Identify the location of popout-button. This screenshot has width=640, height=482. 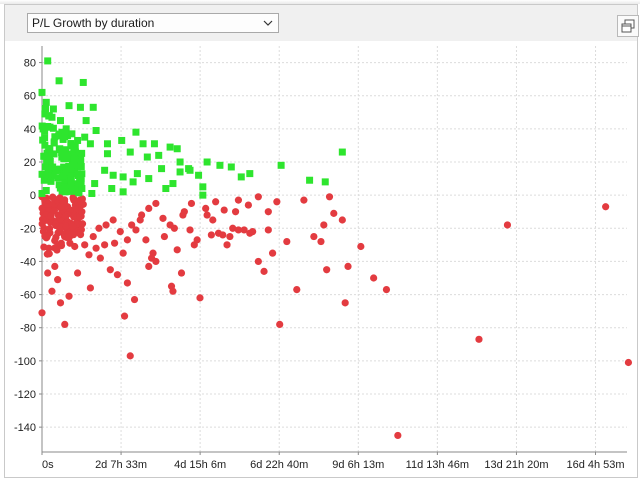
(628, 26).